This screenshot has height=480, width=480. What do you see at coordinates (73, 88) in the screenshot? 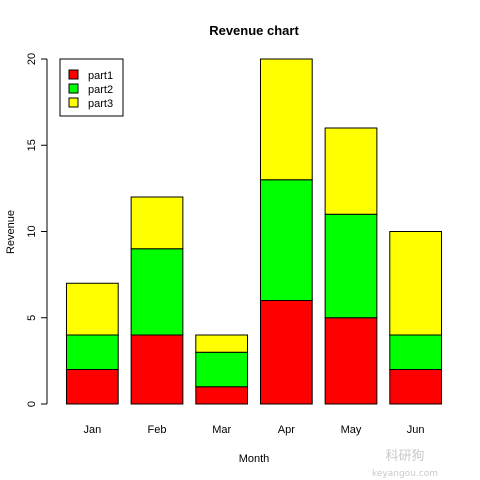
I see `legend-swatch-part2` at bounding box center [73, 88].